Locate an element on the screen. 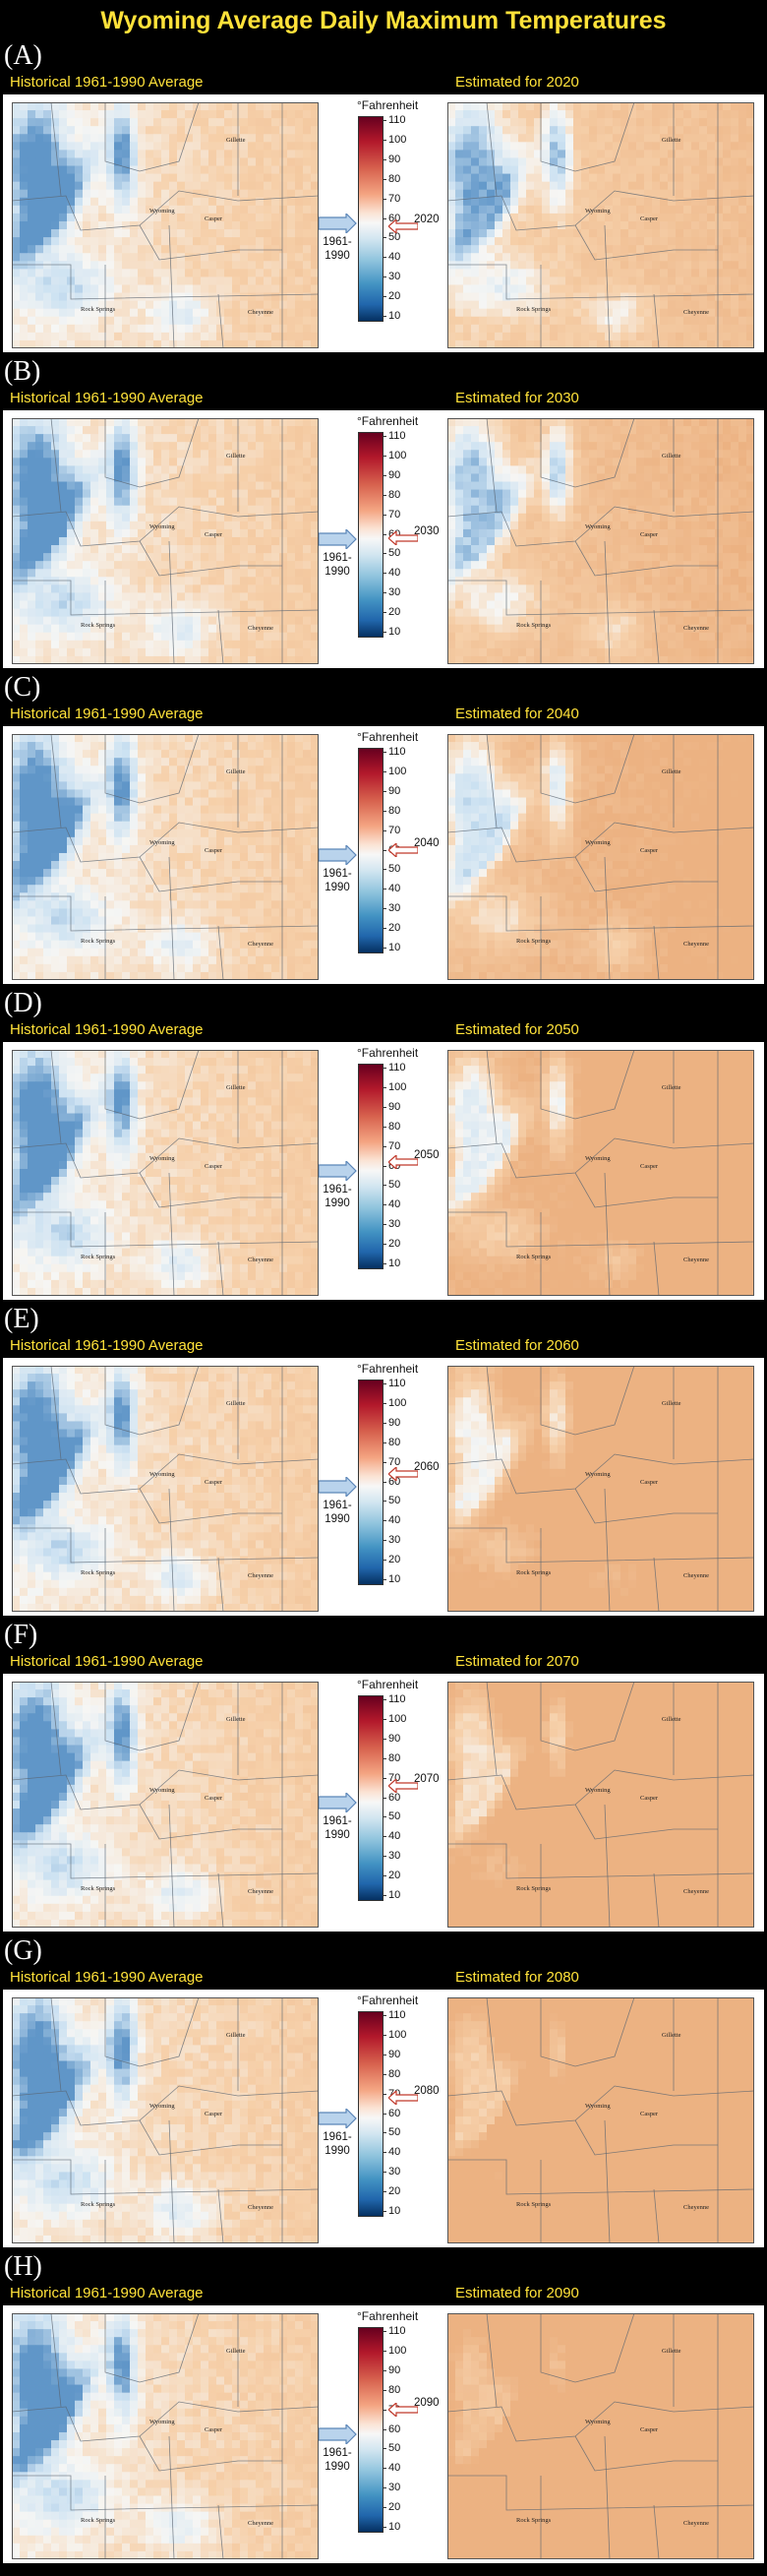  estimated-label: Estimated for 2050 is located at coordinates (517, 1029).